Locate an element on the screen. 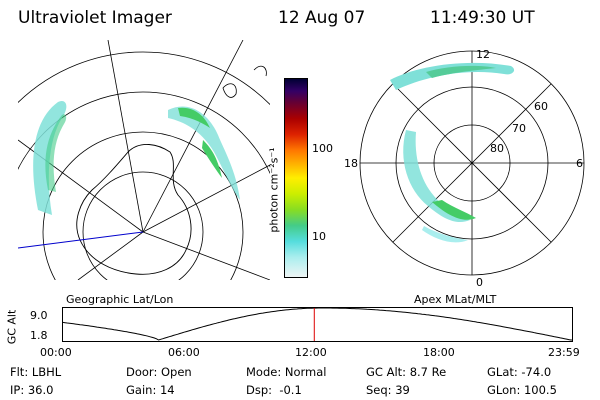 Image resolution: width=600 pixels, height=400 pixels. colorbar-tick-10: 10 is located at coordinates (319, 236).